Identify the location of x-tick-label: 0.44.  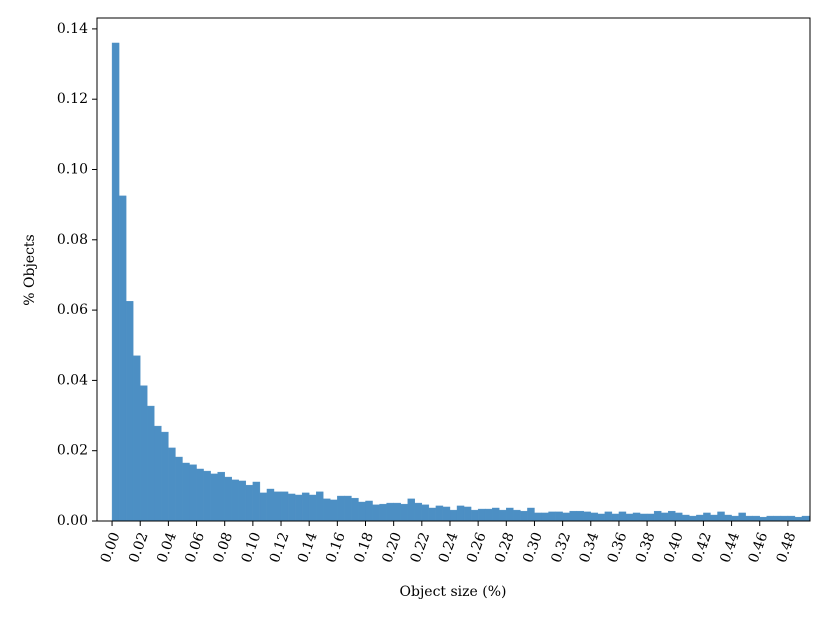
(730, 547).